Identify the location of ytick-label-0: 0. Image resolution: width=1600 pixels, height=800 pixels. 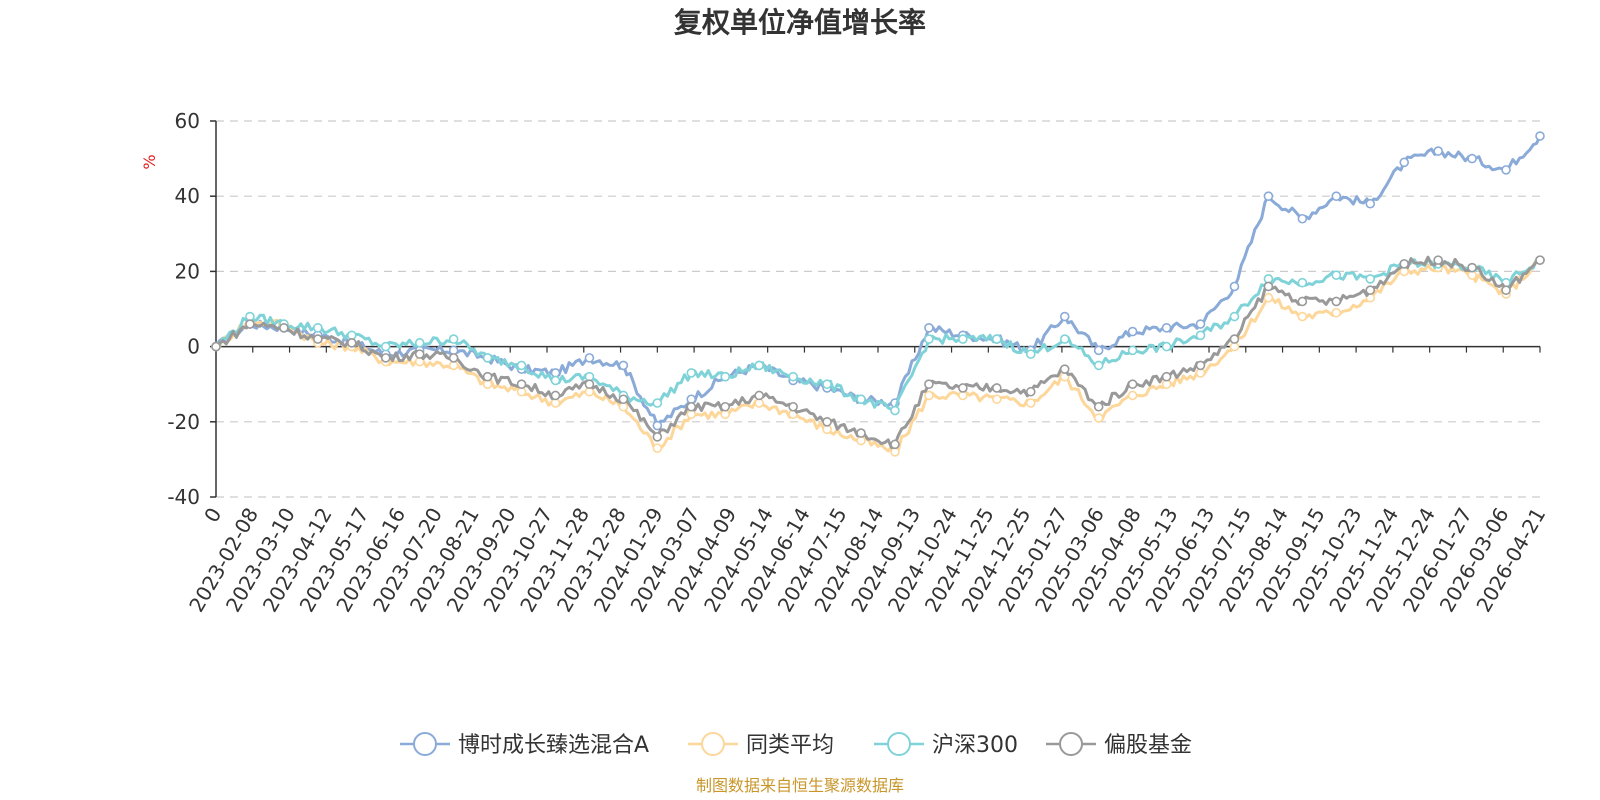
(193, 347).